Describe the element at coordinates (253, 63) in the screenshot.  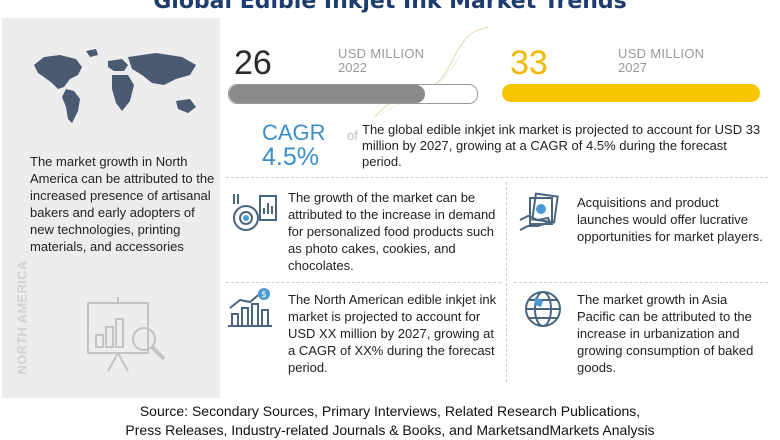
I see `market-value-2022: 26` at that location.